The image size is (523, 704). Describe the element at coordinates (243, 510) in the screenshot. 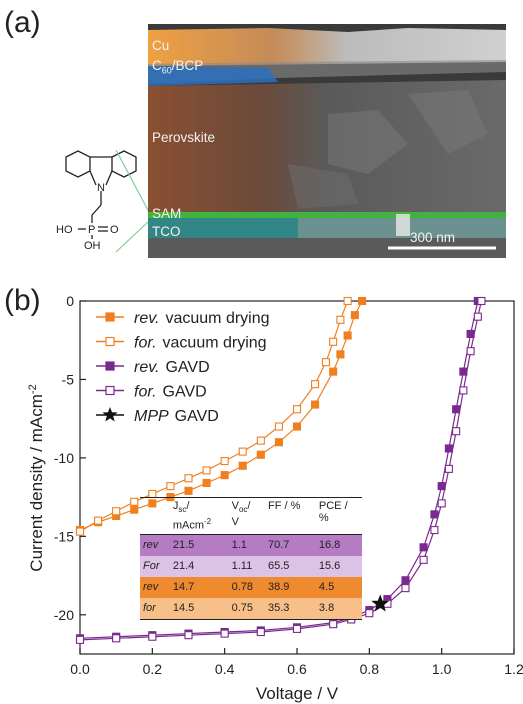

I see `header-sub: oc` at that location.